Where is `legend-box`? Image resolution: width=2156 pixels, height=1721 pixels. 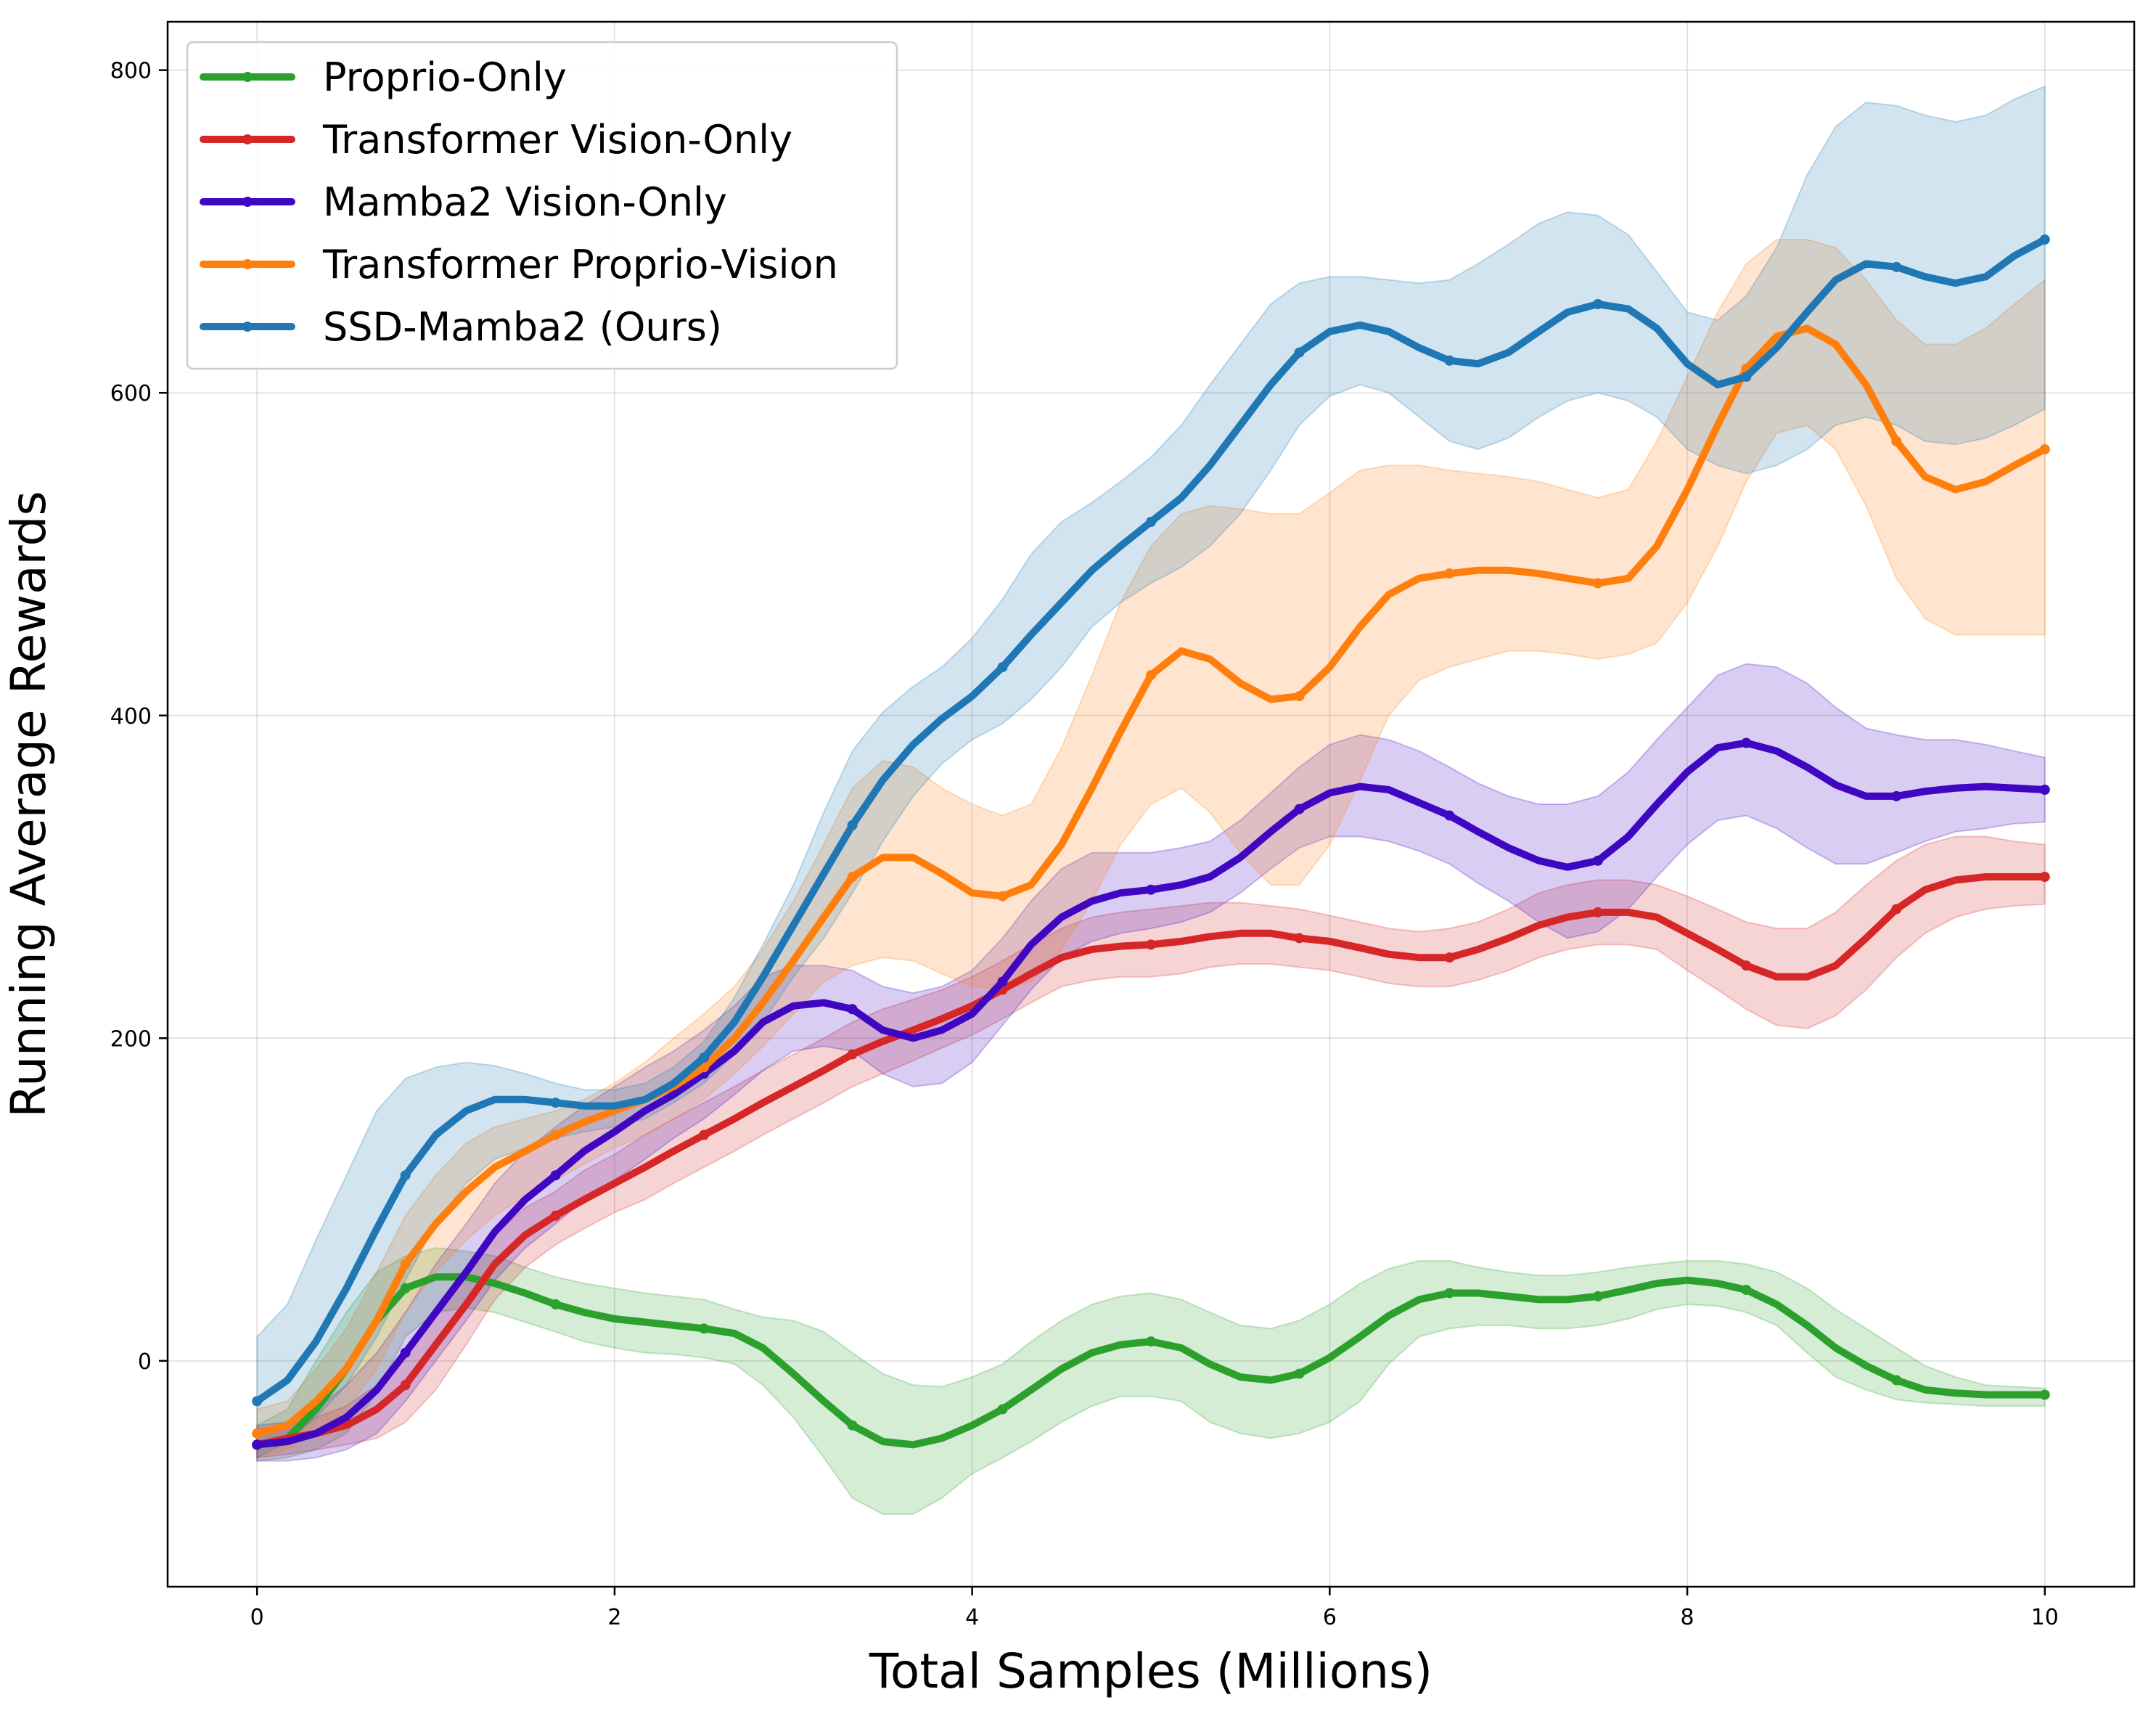 legend-box is located at coordinates (542, 205).